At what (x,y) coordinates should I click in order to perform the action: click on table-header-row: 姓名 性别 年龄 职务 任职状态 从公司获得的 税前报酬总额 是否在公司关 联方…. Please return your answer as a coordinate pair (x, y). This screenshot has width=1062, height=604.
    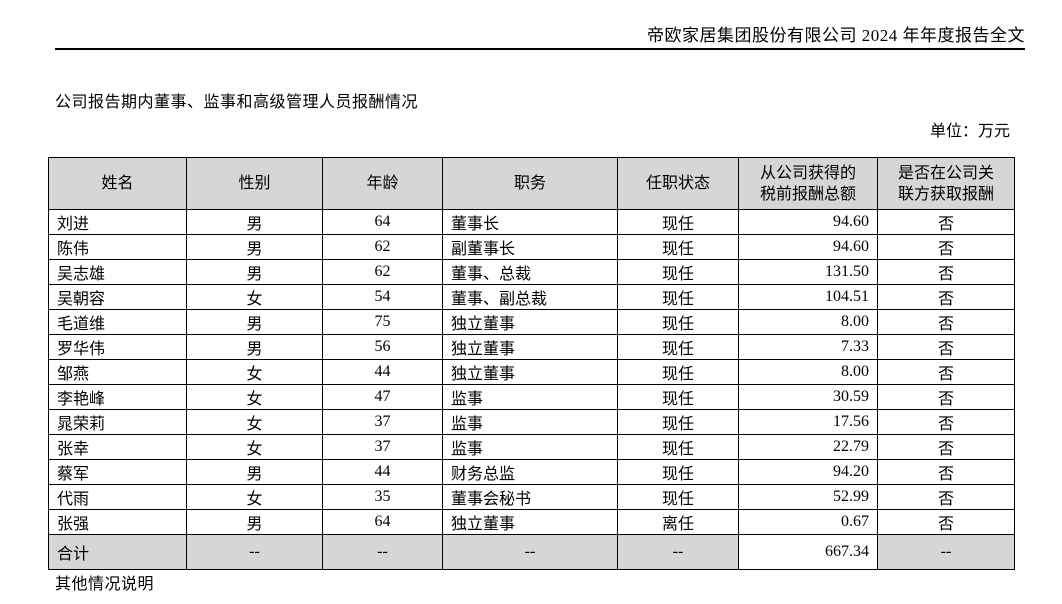
    Looking at the image, I should click on (531, 183).